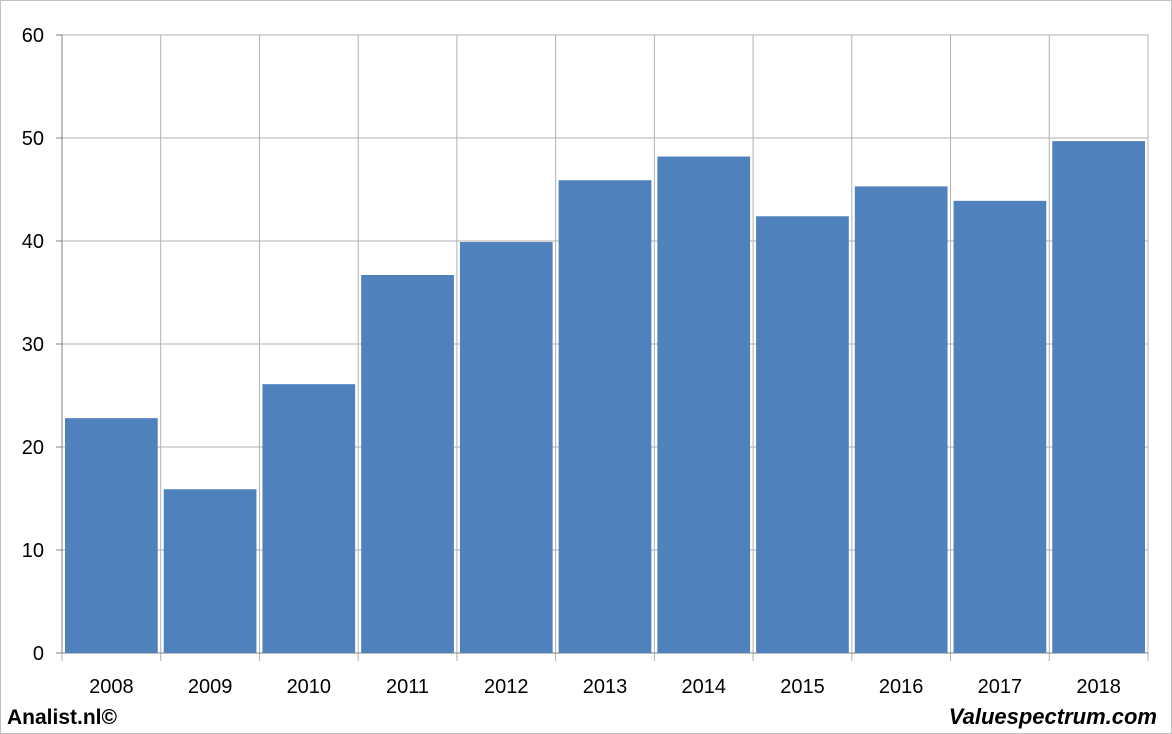 Image resolution: width=1172 pixels, height=734 pixels. Describe the element at coordinates (33, 36) in the screenshot. I see `y-tick-label: 60` at that location.